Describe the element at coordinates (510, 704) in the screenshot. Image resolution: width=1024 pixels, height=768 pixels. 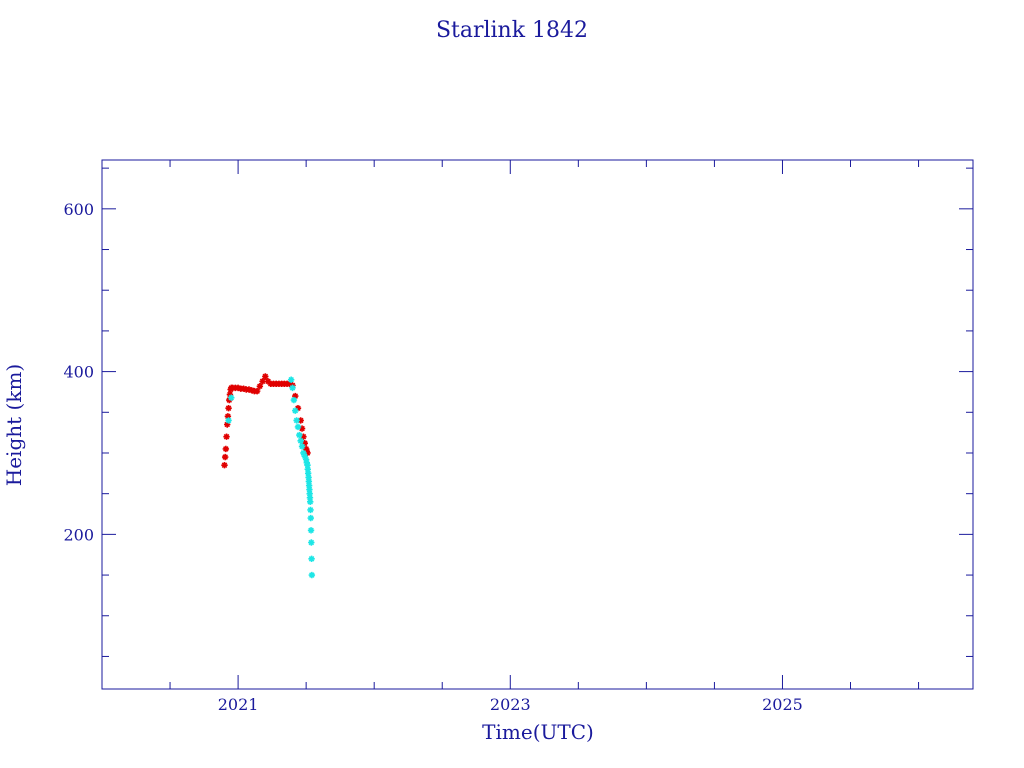
I see `x-tick-label: 2023` at that location.